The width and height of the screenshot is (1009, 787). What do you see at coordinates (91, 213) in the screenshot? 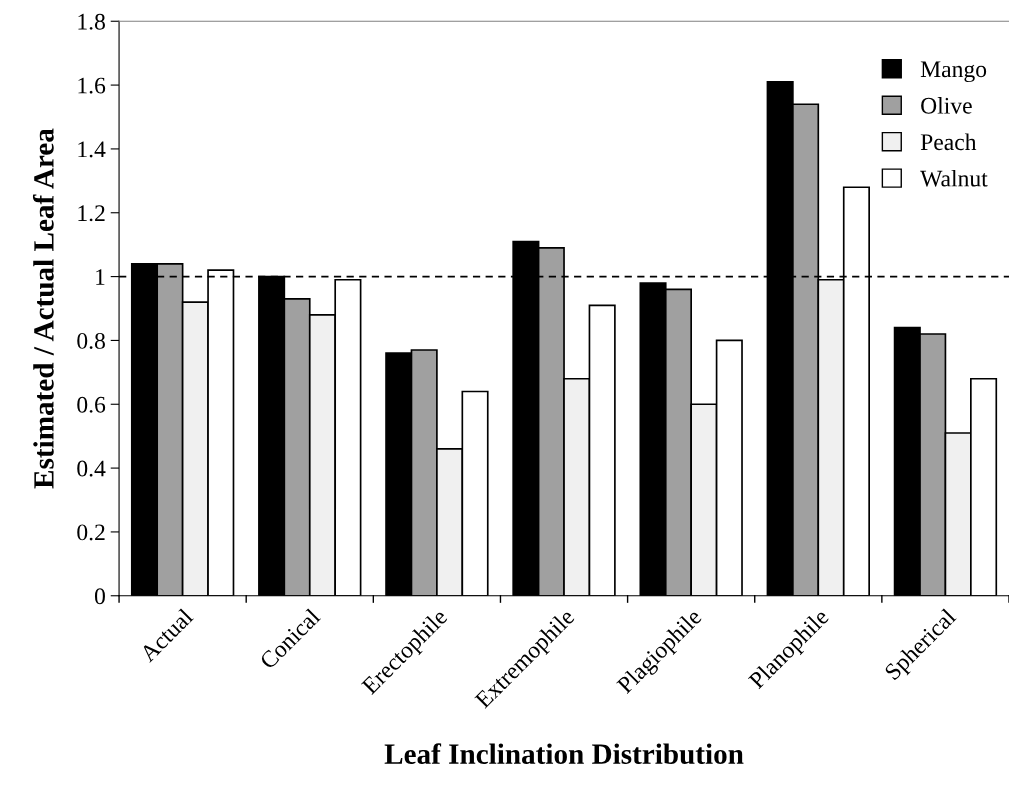
I see `y-tick-label: 1.2` at bounding box center [91, 213].